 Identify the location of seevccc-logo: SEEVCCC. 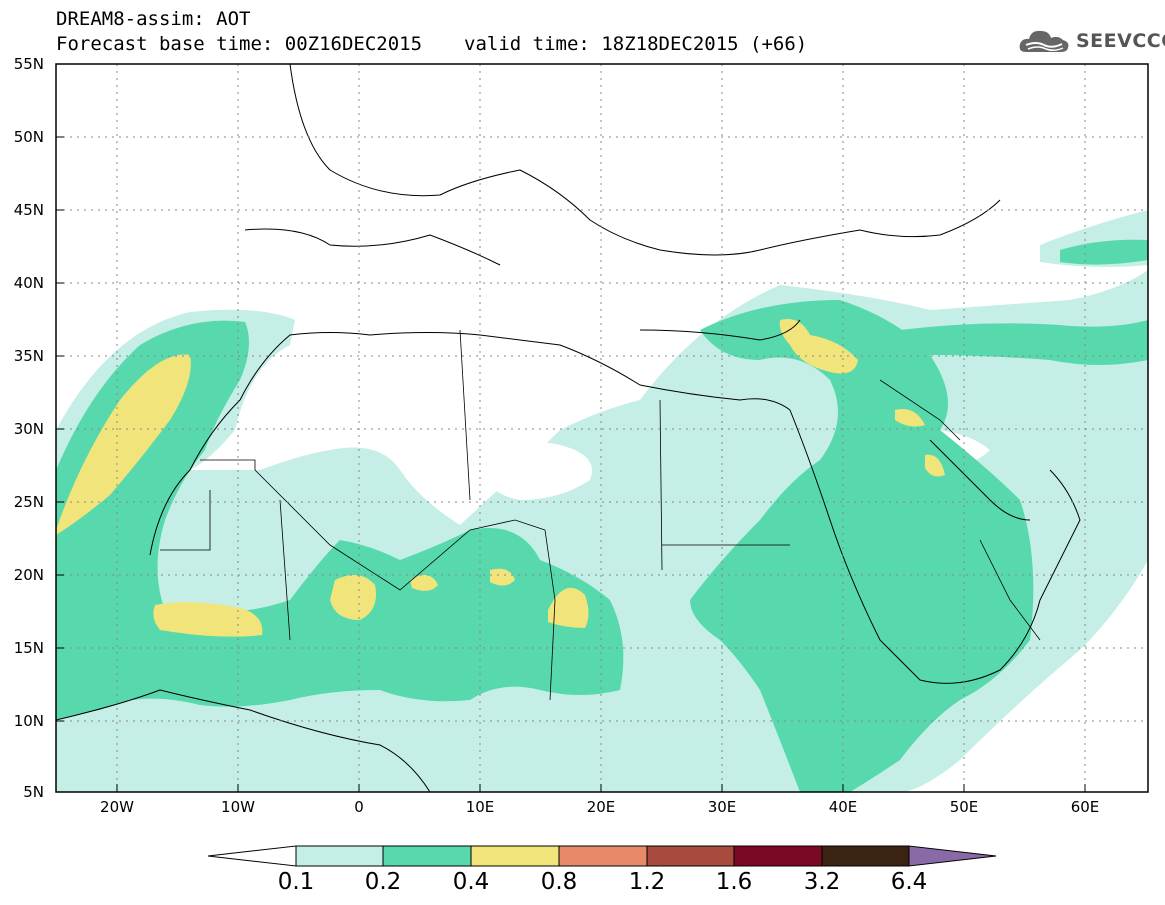
(1091, 41).